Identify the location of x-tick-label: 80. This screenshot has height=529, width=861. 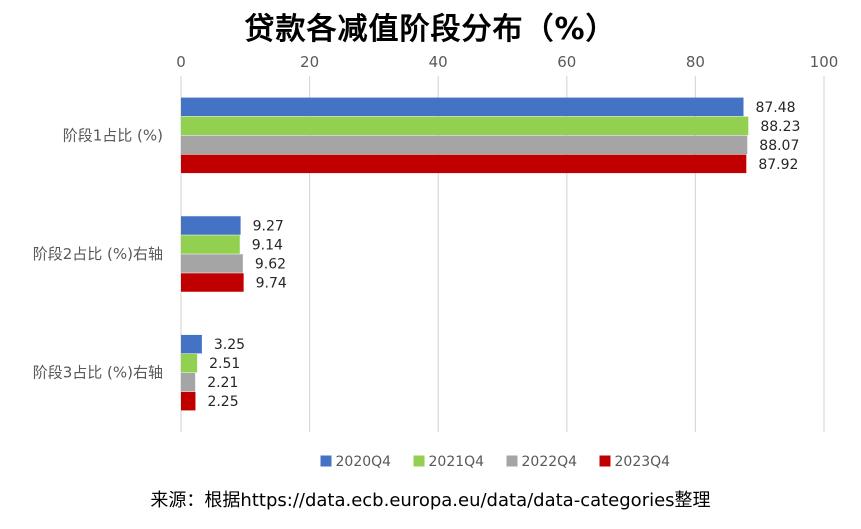
(695, 62).